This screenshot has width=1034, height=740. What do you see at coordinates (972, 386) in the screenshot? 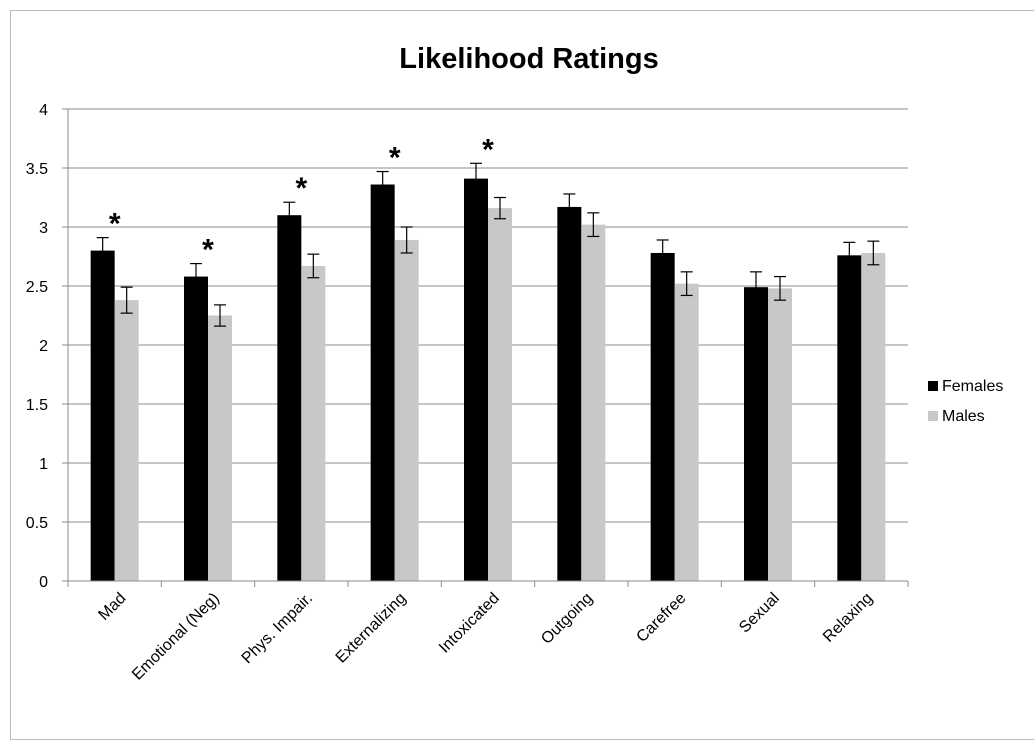
I see `legend-label-females: Females` at bounding box center [972, 386].